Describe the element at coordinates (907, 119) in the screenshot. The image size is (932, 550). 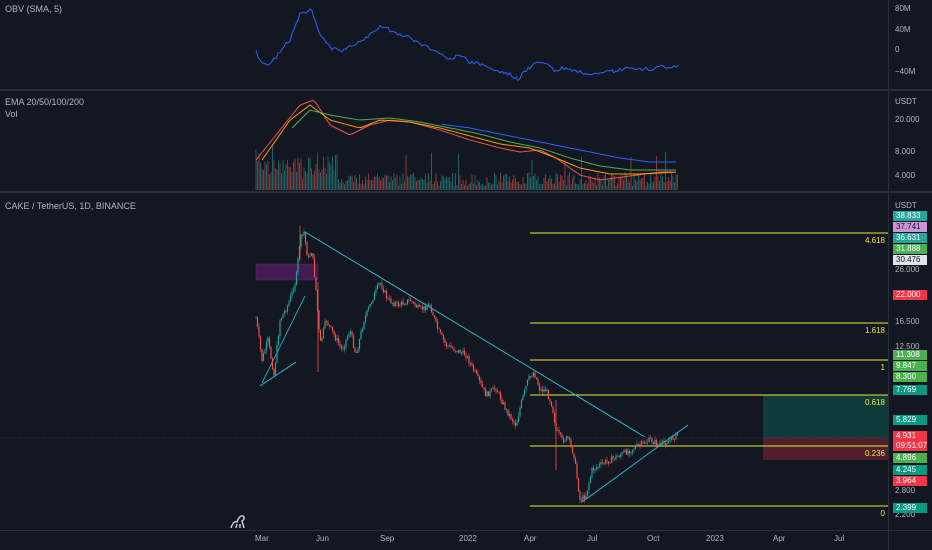
I see `ema-axis-tick: 20.000` at that location.